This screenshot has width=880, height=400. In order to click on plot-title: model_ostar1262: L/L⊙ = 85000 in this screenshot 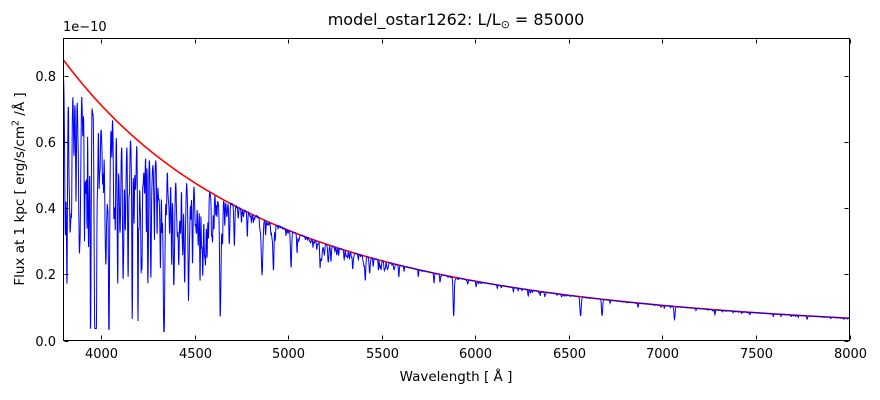, I will do `click(456, 21)`.